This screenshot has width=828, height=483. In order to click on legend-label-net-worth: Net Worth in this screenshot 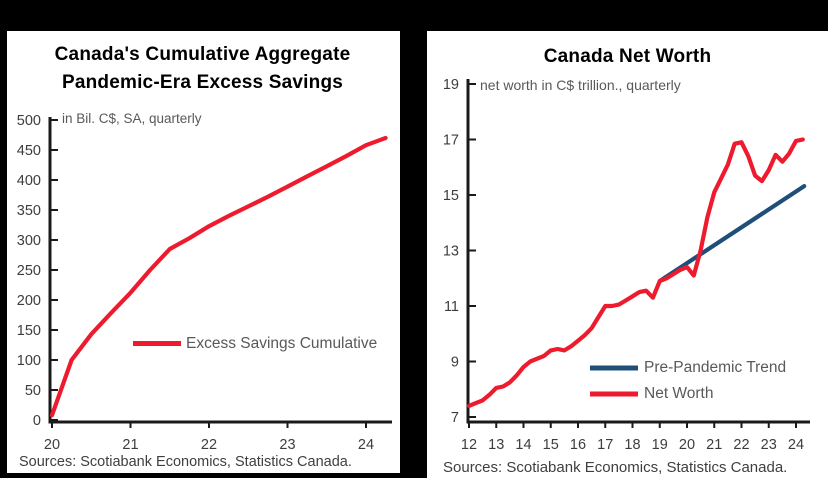, I will do `click(679, 393)`.